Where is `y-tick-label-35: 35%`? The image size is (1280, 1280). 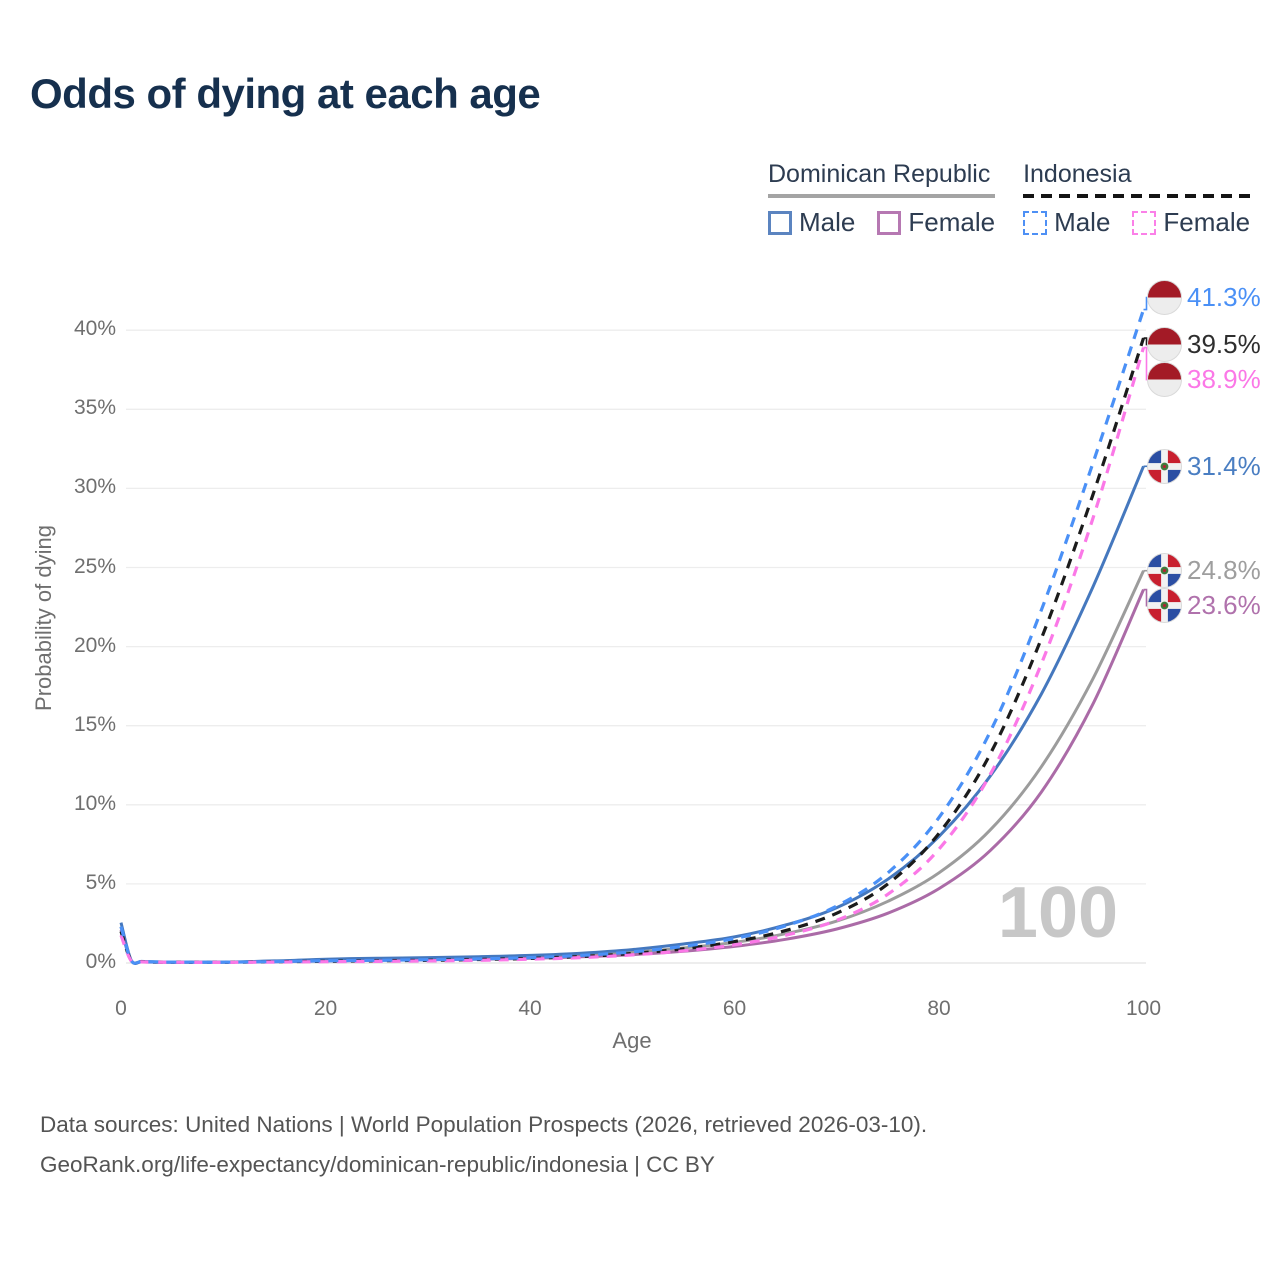 y-tick-label-35: 35% is located at coordinates (94, 408).